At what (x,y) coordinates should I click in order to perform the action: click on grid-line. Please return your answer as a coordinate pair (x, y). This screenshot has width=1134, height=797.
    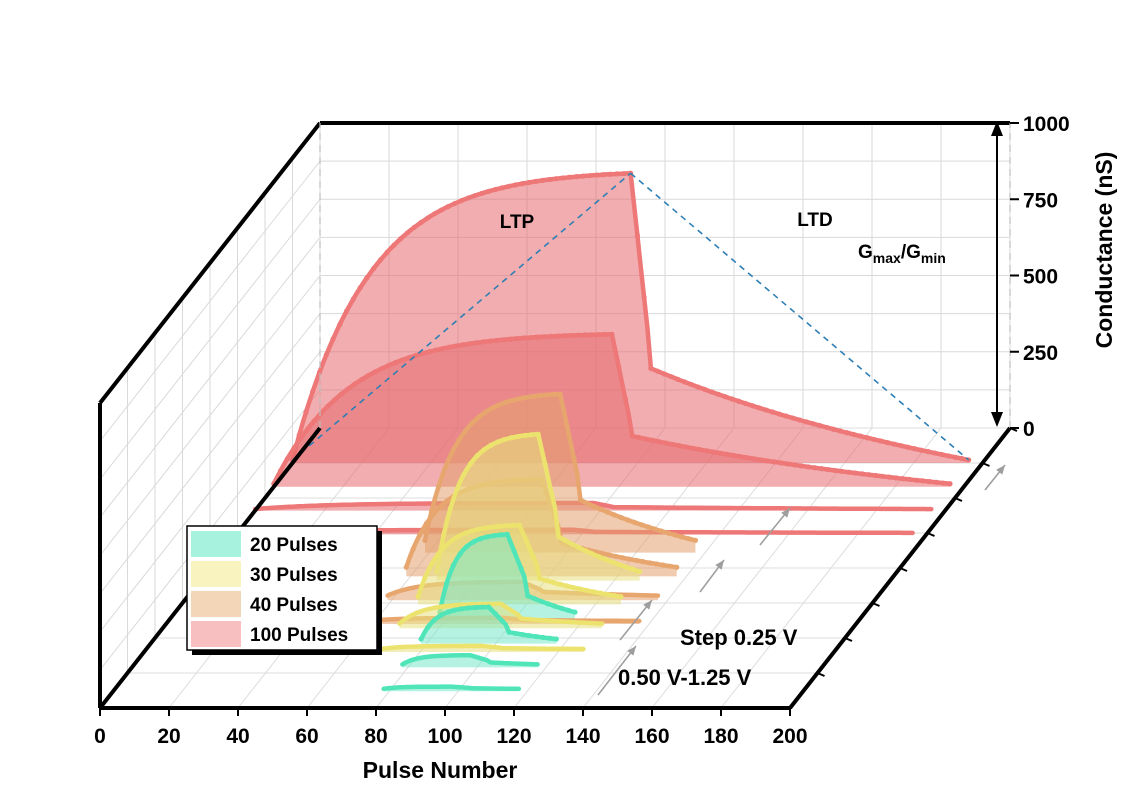
    Looking at the image, I should click on (210, 492).